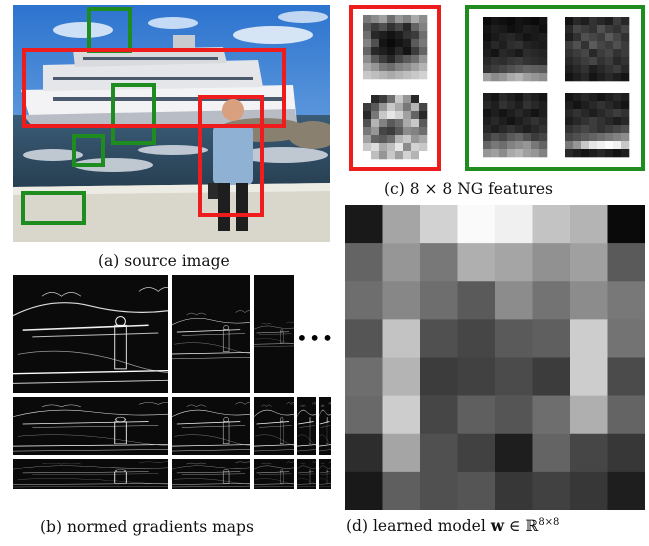 This screenshot has width=649, height=546. What do you see at coordinates (556, 87) in the screenshot?
I see `negative-feature-grids` at bounding box center [556, 87].